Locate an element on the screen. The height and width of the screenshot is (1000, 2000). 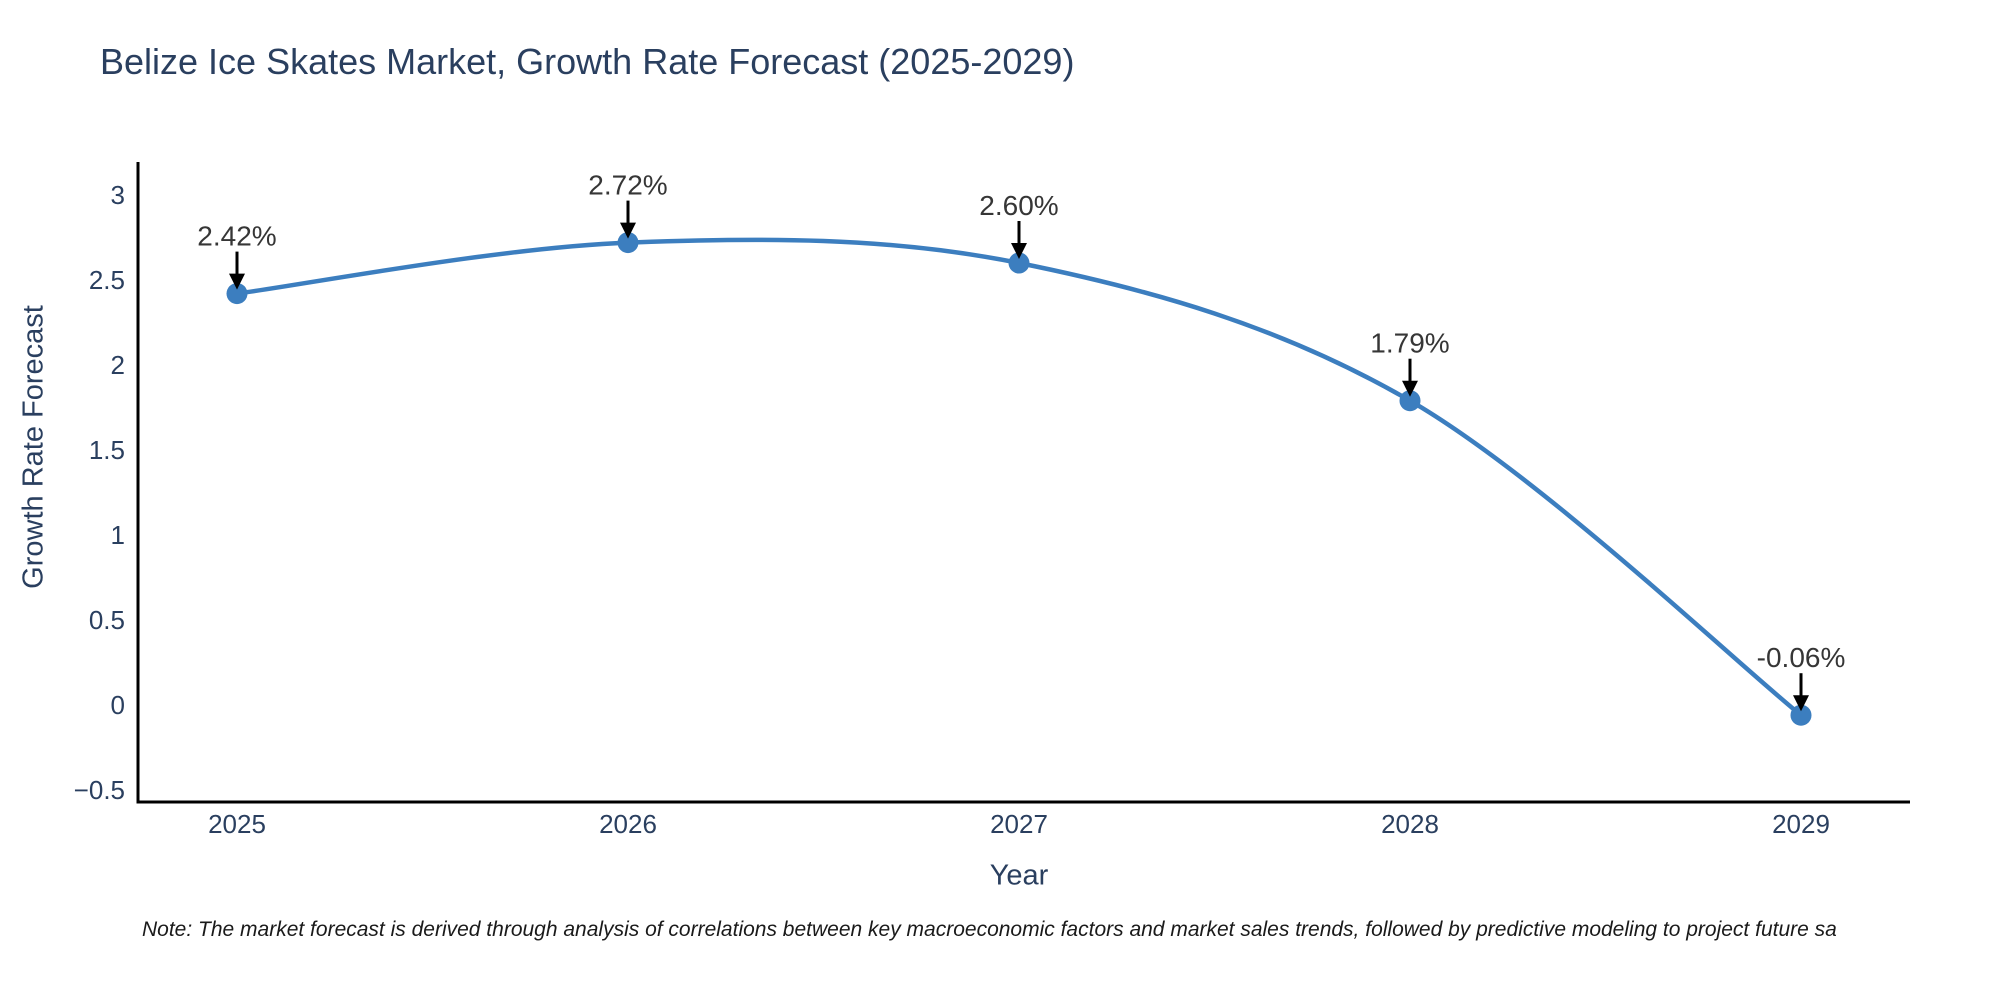
y-tick-label: 1 is located at coordinates (118, 535).